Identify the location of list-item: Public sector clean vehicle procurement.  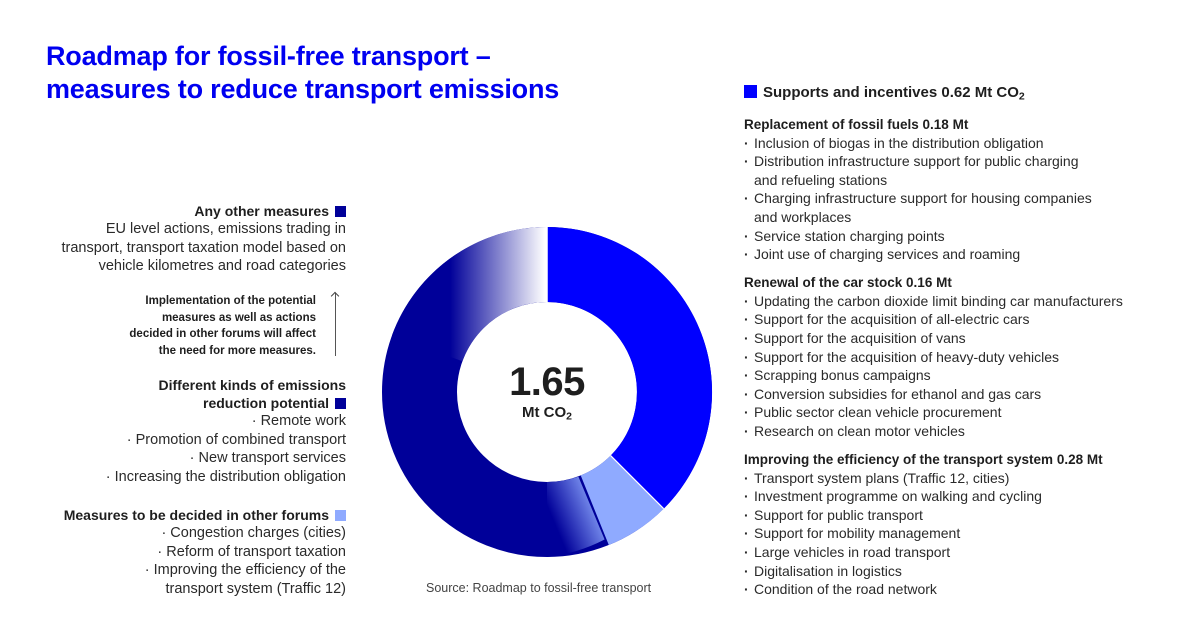
(964, 412).